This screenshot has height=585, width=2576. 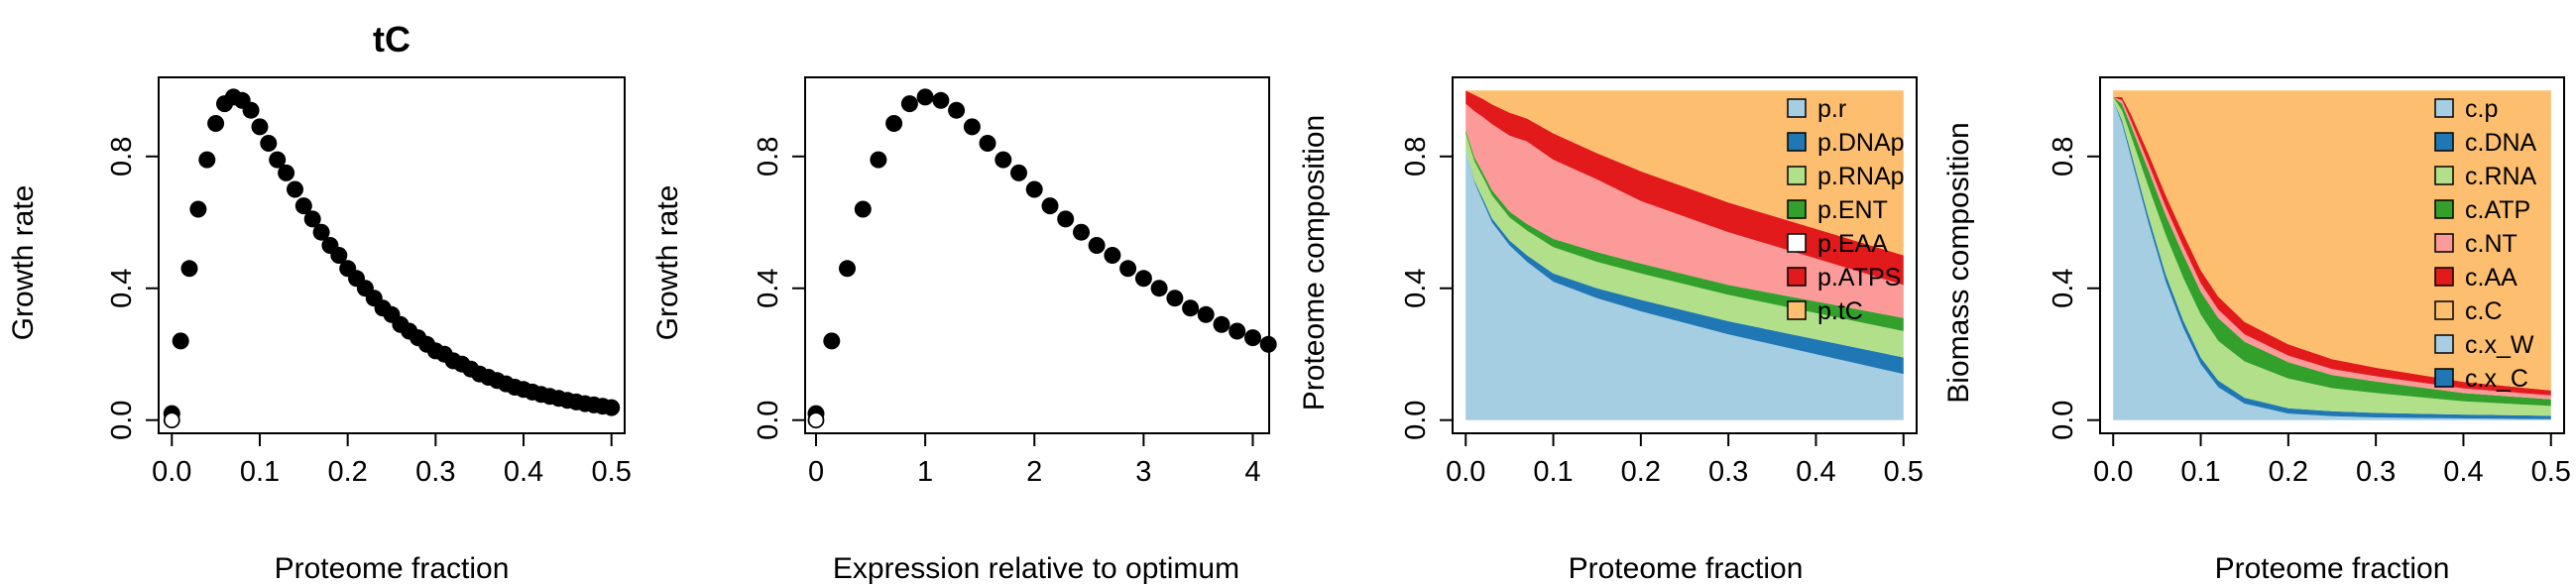 I want to click on area-layer-p-ENT, so click(x=1684, y=230).